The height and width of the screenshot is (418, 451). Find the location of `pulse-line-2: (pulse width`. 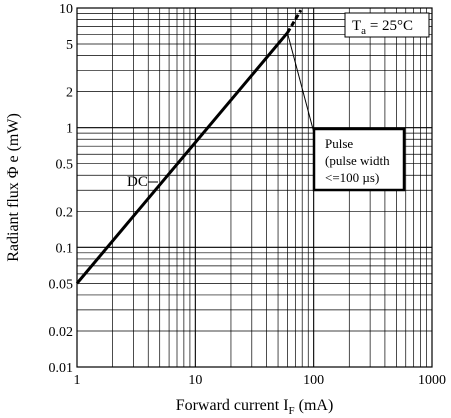

pulse-line-2: (pulse width is located at coordinates (357, 160).